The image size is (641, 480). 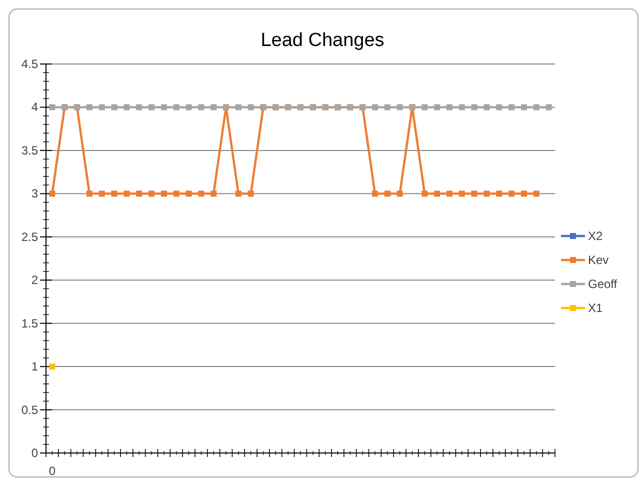 What do you see at coordinates (29, 64) in the screenshot?
I see `y-tick-label: 4.5` at bounding box center [29, 64].